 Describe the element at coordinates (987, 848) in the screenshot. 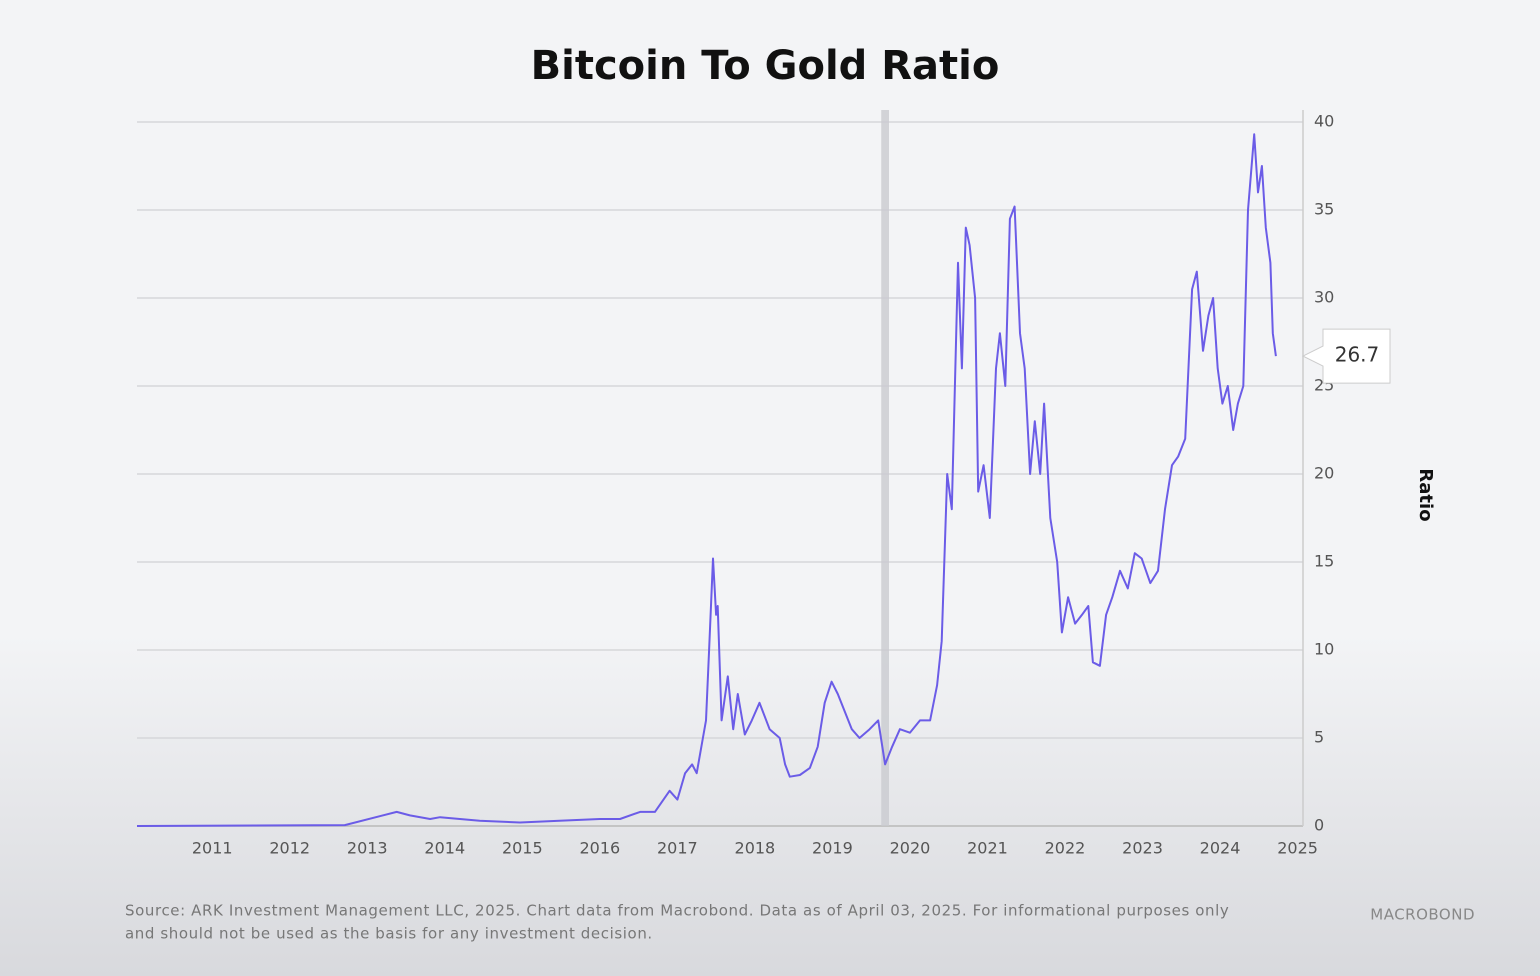

I see `x-tick-label: 2021` at that location.